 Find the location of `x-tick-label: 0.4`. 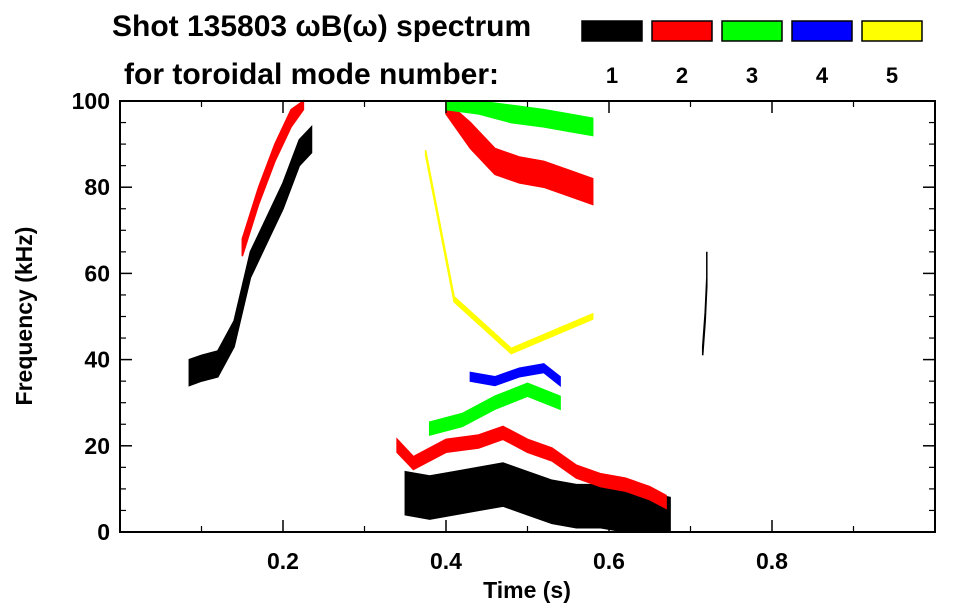

x-tick-label: 0.4 is located at coordinates (446, 561).